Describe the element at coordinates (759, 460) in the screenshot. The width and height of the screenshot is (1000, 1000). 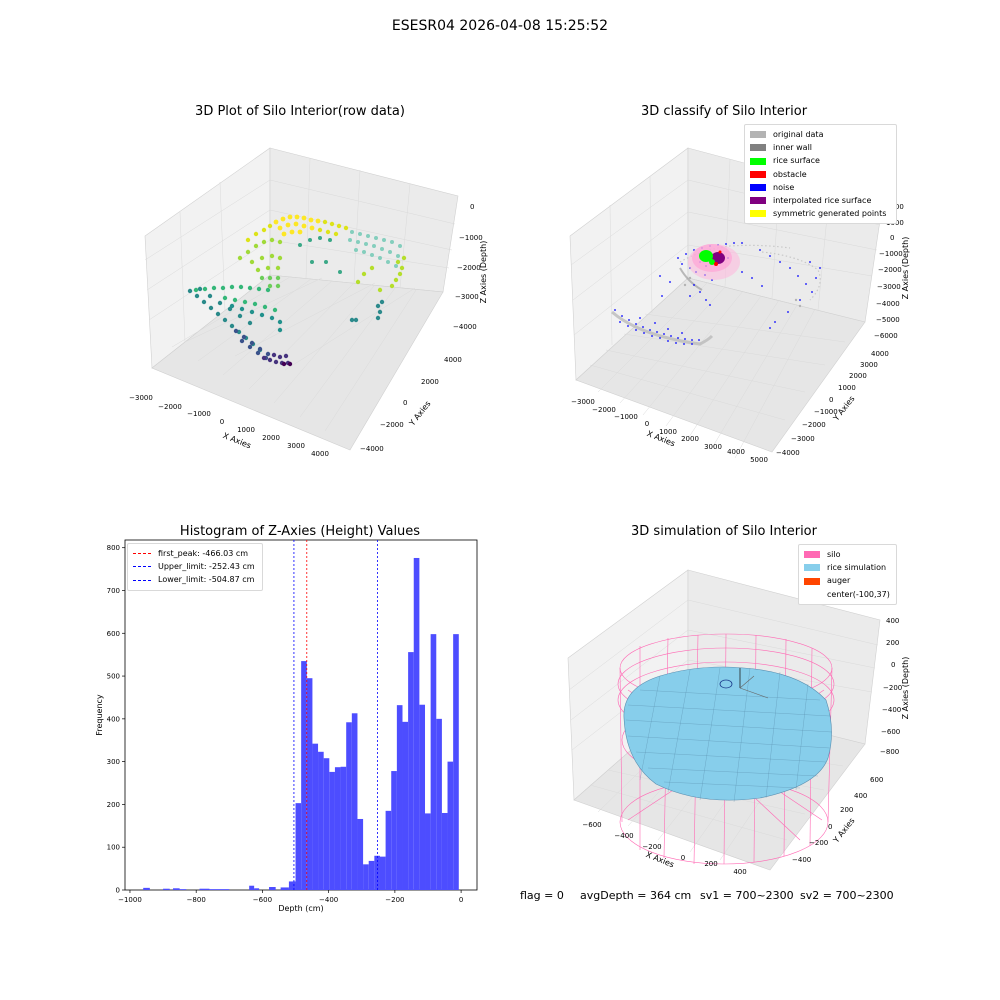
I see `p2-xtick: 5000` at that location.